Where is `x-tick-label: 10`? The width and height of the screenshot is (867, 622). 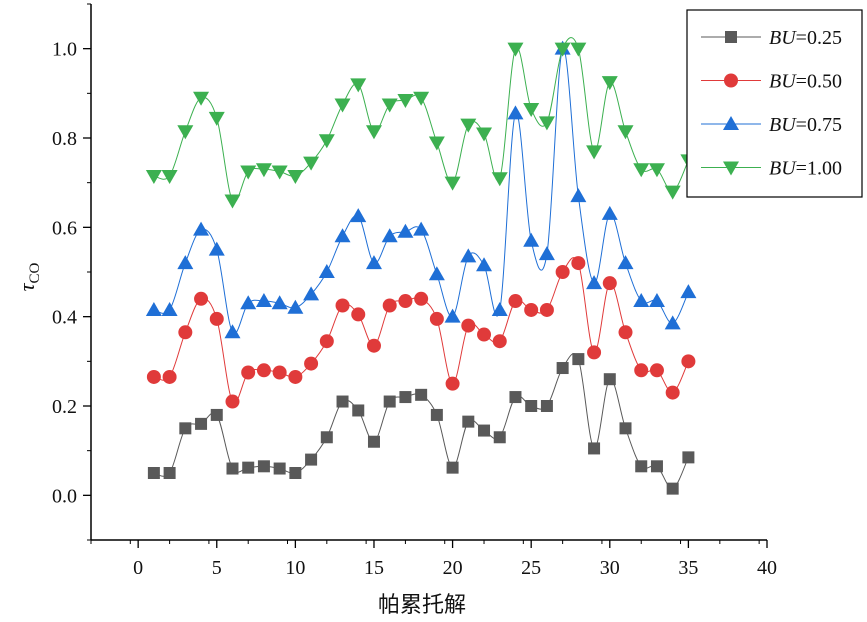
x-tick-label: 10 is located at coordinates (295, 568).